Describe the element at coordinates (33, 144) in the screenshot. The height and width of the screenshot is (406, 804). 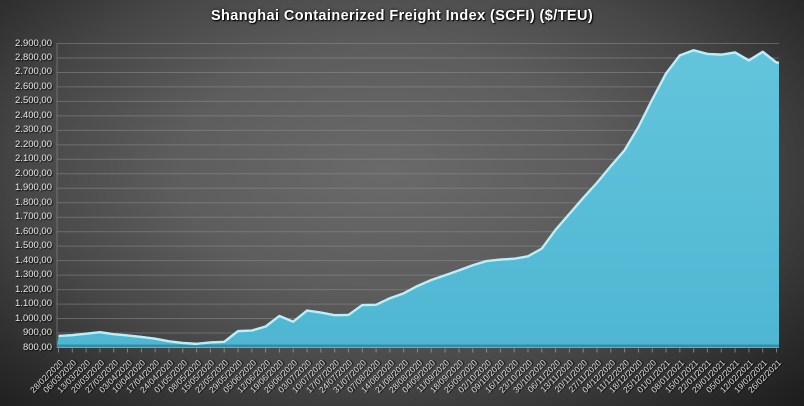
I see `y-axis-tick-label: 2.200,00` at that location.